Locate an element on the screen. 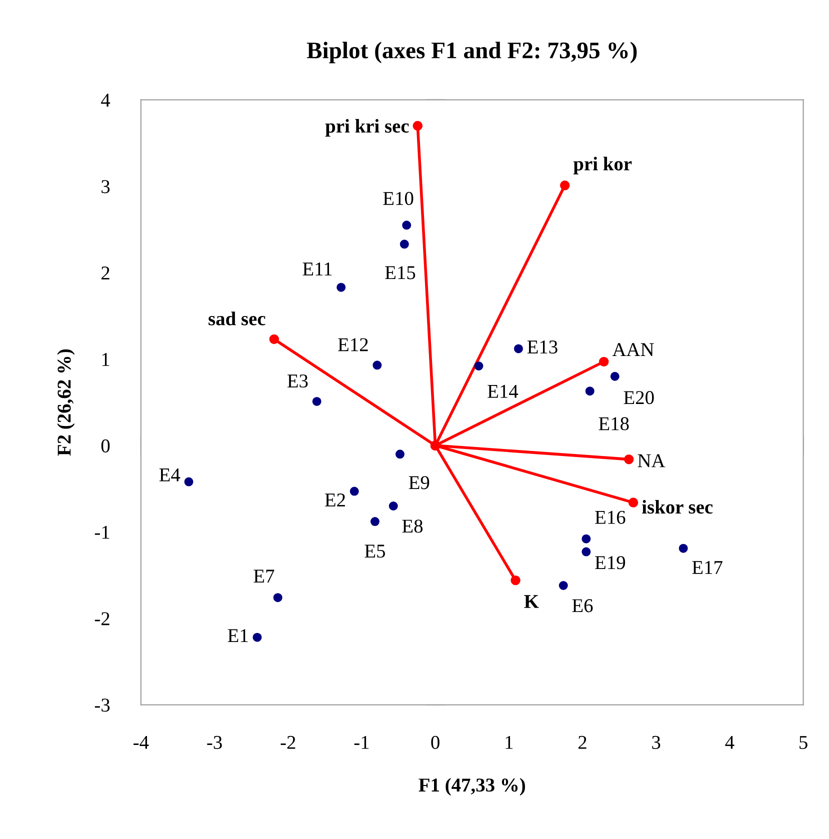  data-label: pri kri sec is located at coordinates (367, 128).